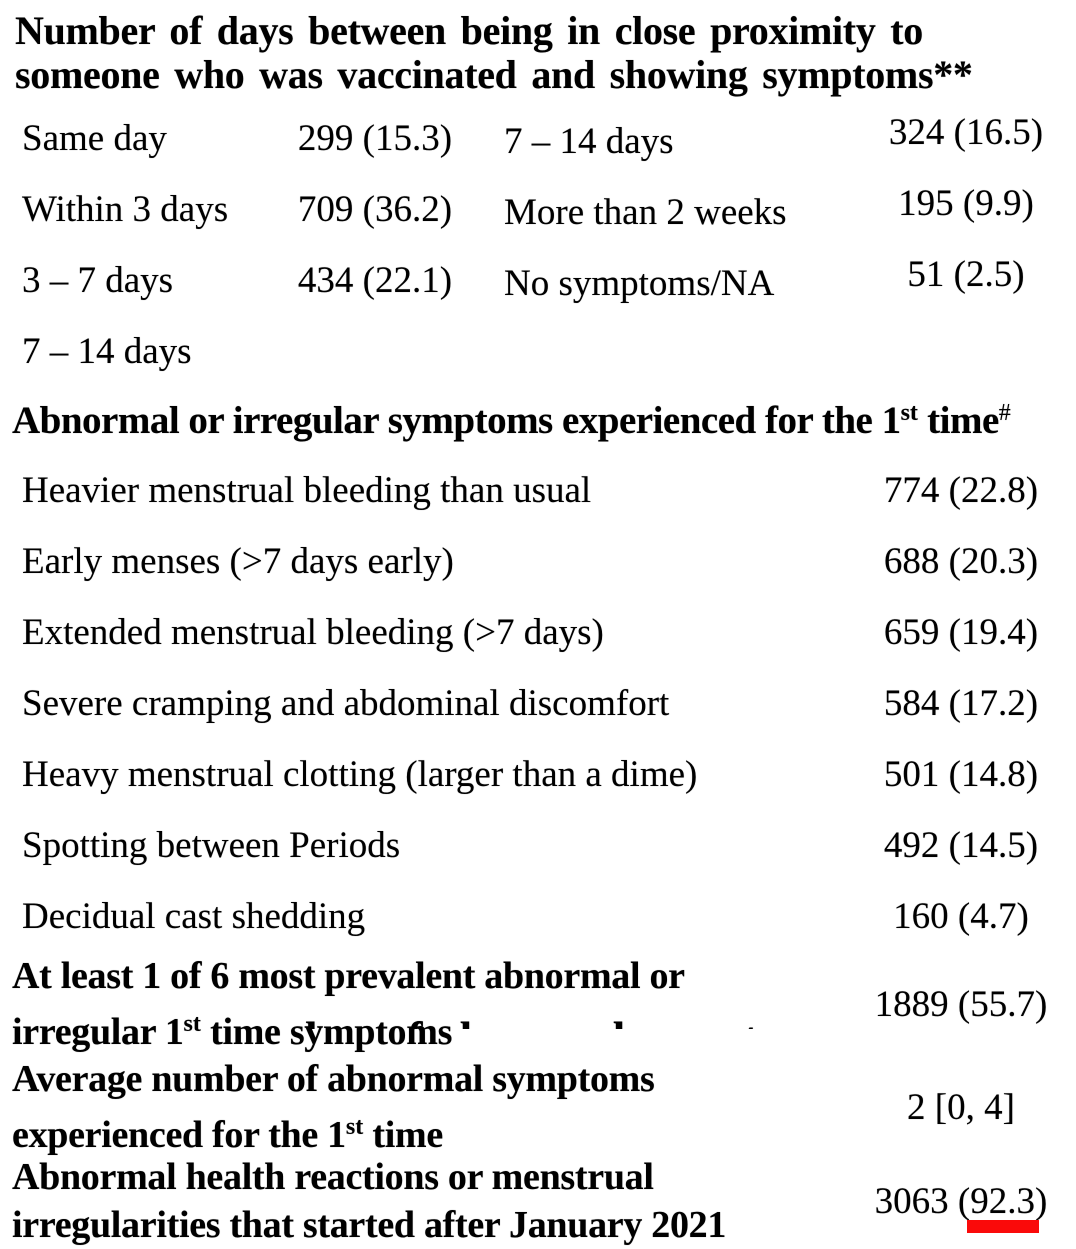 This screenshot has width=1076, height=1249. Describe the element at coordinates (98, 280) in the screenshot. I see `row-label: 3 – 7 days` at that location.